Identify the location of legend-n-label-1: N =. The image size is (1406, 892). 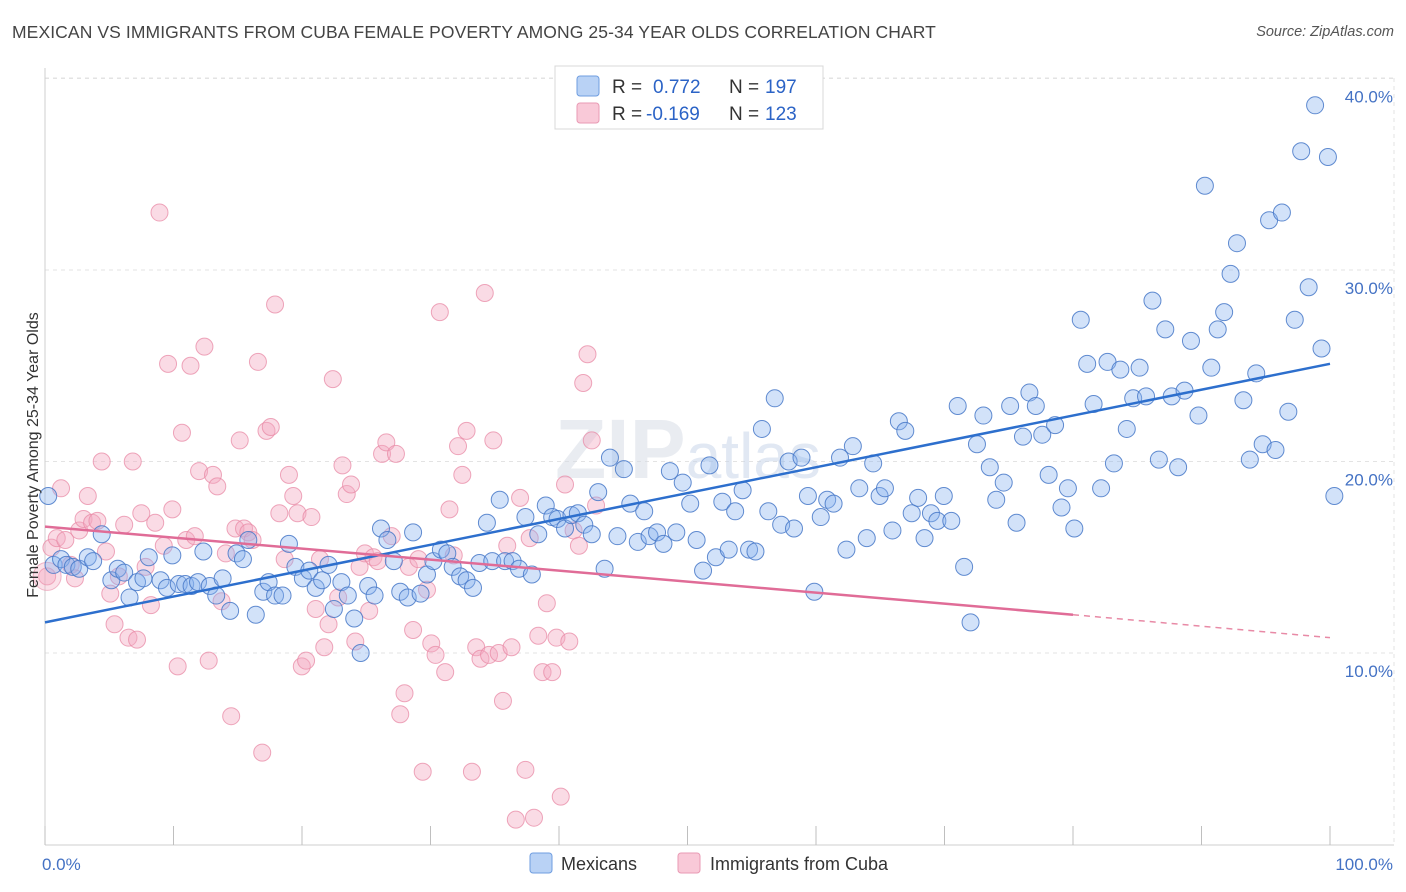
(744, 87).